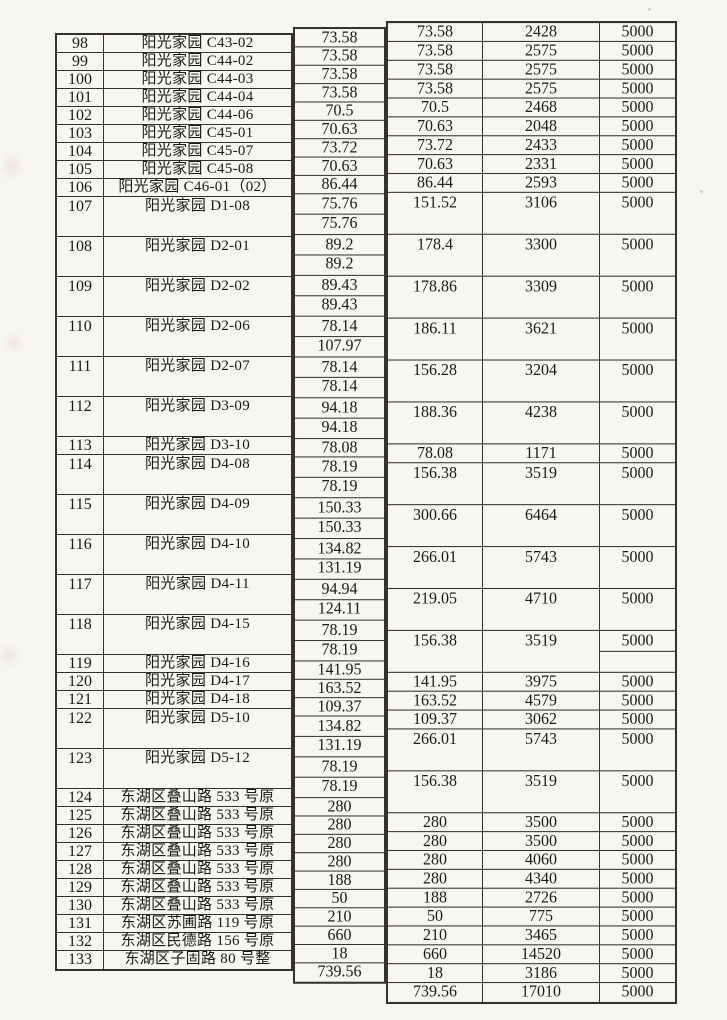  What do you see at coordinates (435, 916) in the screenshot?
I see `total-area-cell: 50` at bounding box center [435, 916].